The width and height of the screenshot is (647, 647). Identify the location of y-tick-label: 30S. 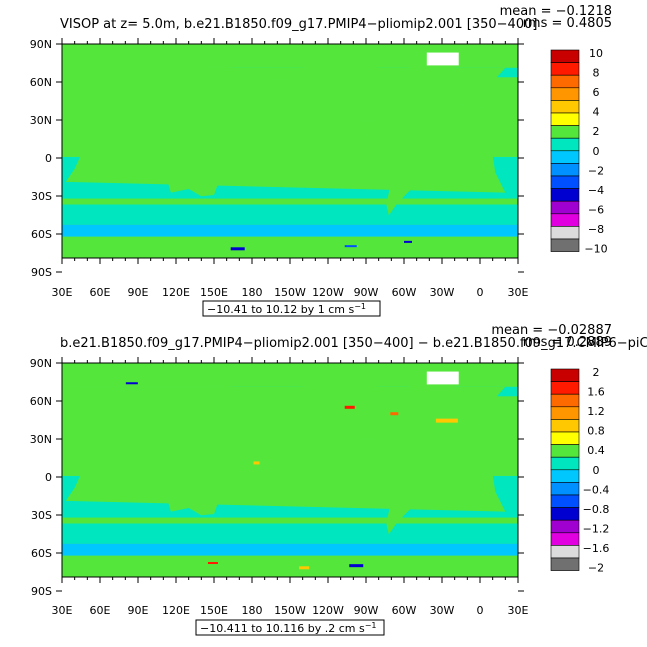
(41, 196).